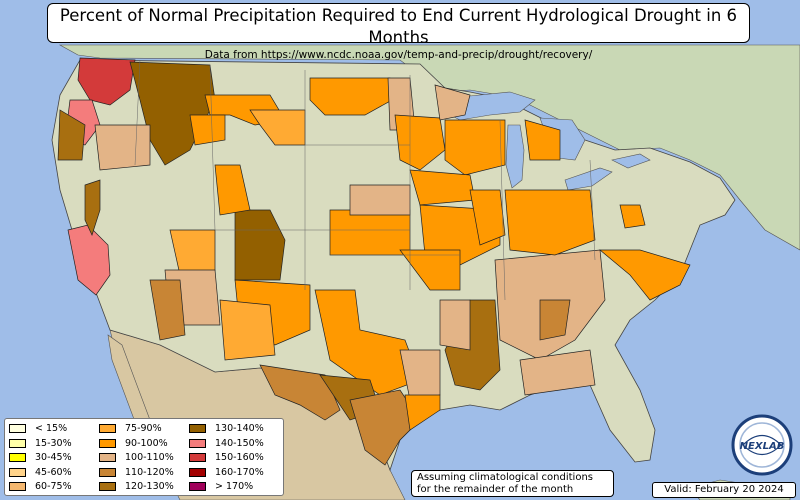 The height and width of the screenshot is (500, 800). I want to click on region-oregon-brown, so click(71, 135).